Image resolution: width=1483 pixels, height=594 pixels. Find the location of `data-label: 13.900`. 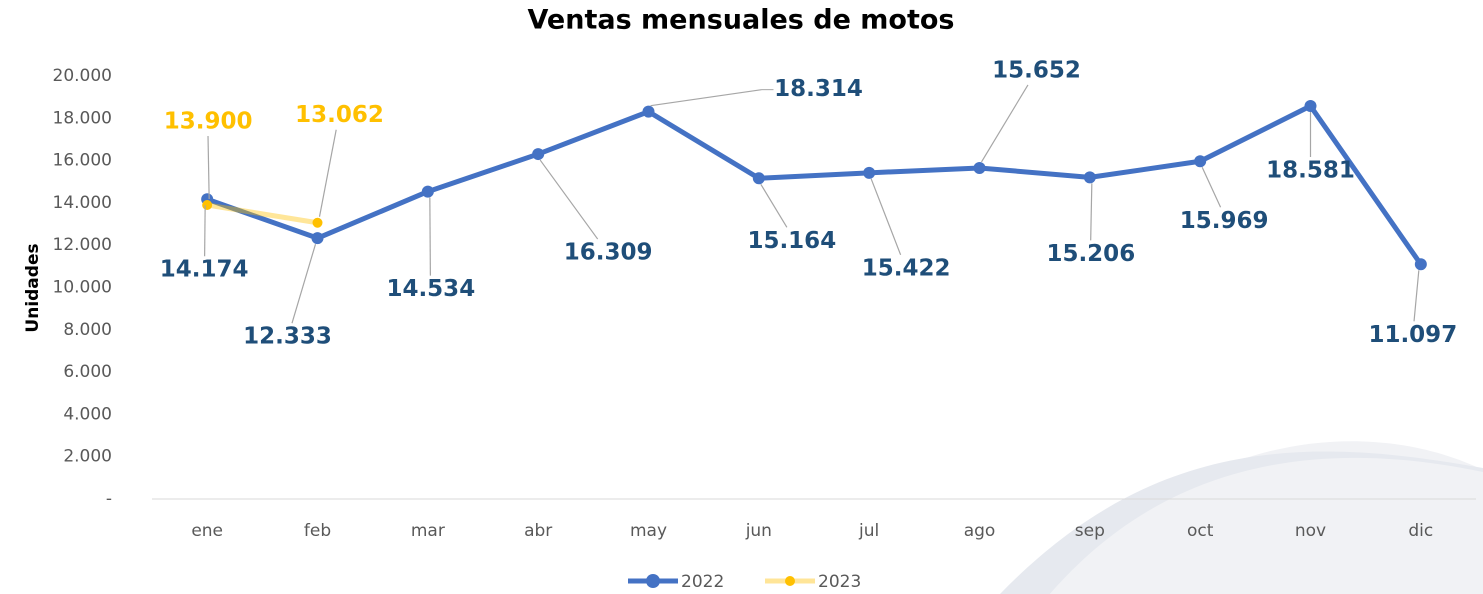

data-label: 13.900 is located at coordinates (208, 122).